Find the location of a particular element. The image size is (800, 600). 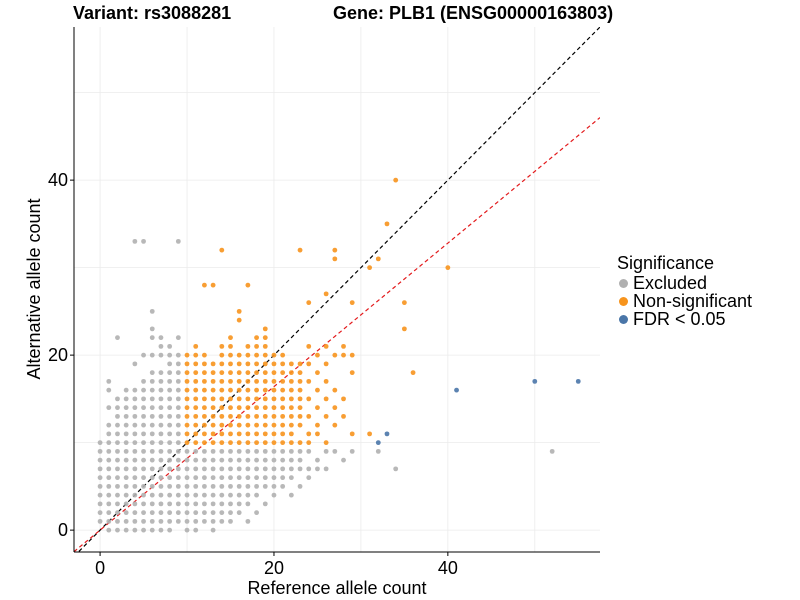

variant-title: Variant: rs3088281 is located at coordinates (152, 13).